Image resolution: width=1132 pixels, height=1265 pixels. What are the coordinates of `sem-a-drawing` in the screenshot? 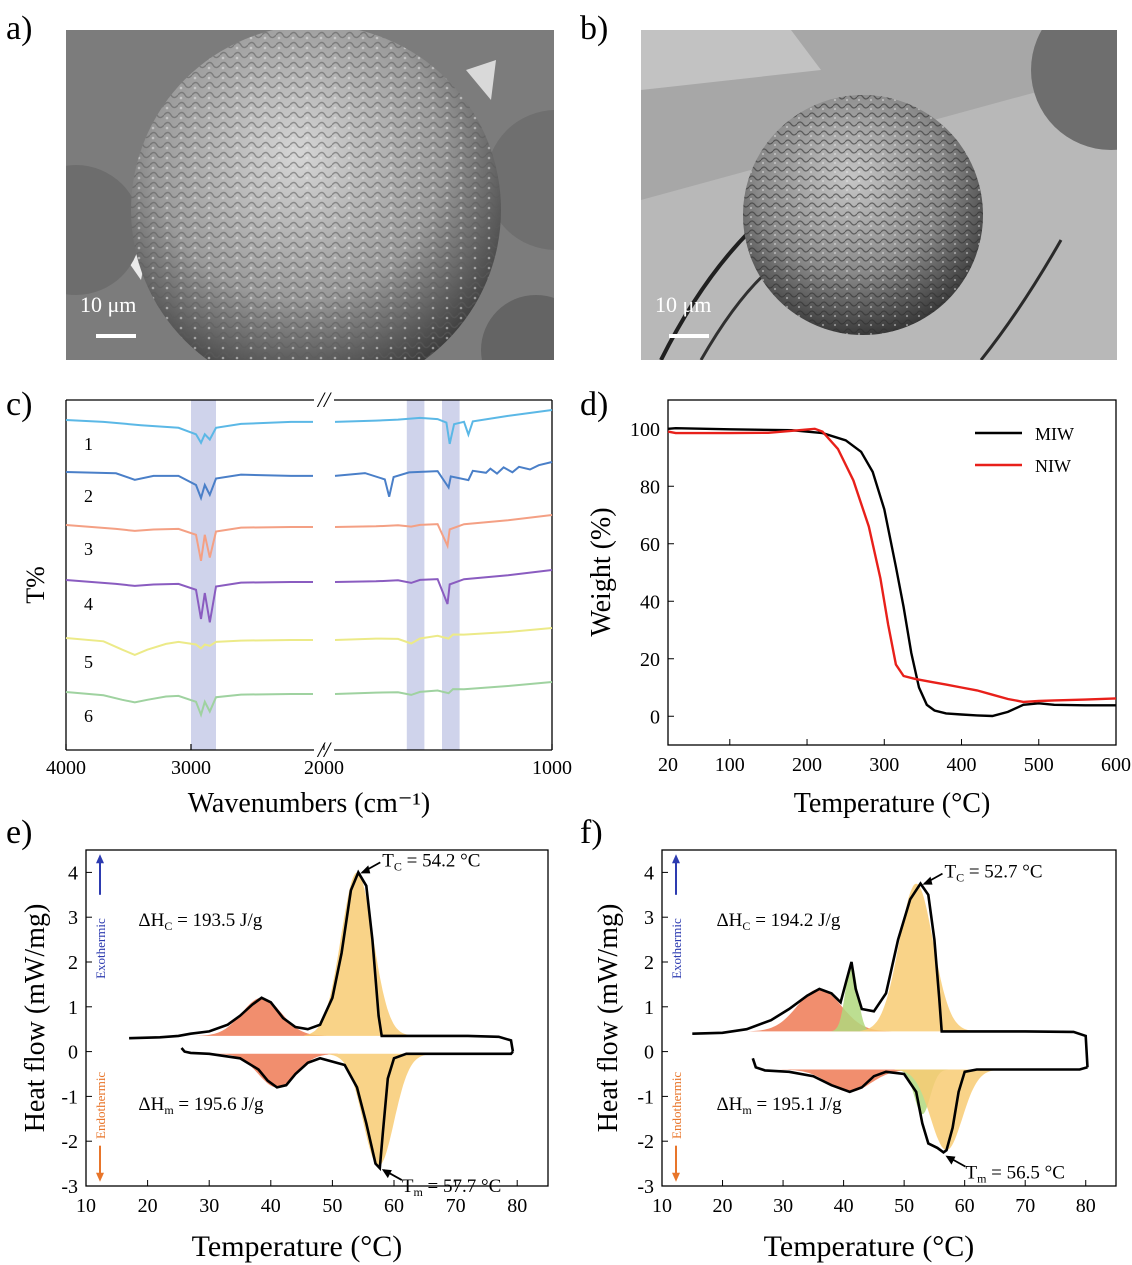 It's located at (310, 195).